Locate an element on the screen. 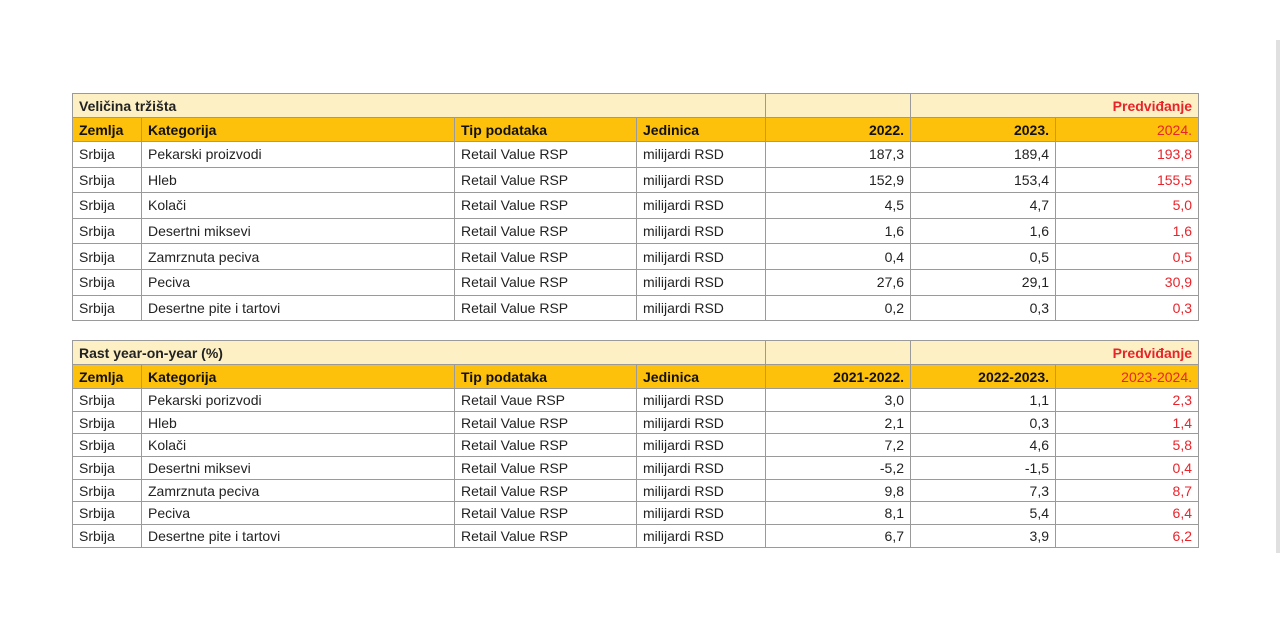 This screenshot has width=1280, height=621. cell-value-1: 1,6 is located at coordinates (838, 231).